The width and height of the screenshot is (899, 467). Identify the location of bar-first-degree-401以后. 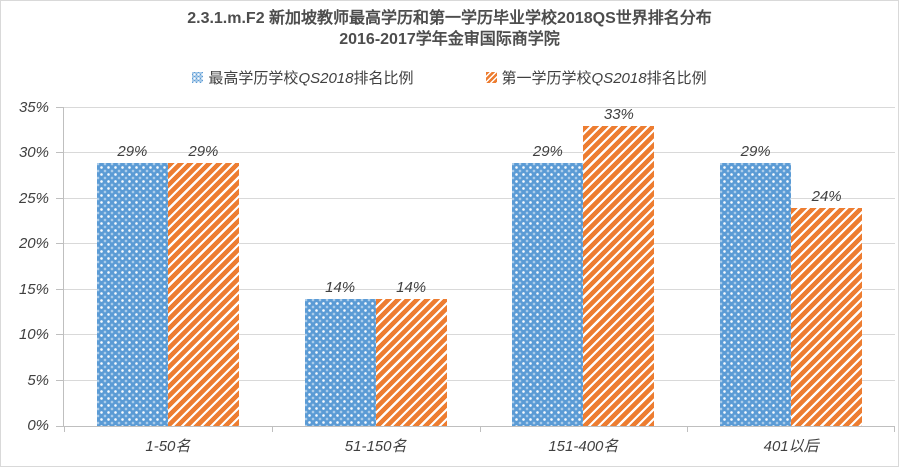
(827, 316).